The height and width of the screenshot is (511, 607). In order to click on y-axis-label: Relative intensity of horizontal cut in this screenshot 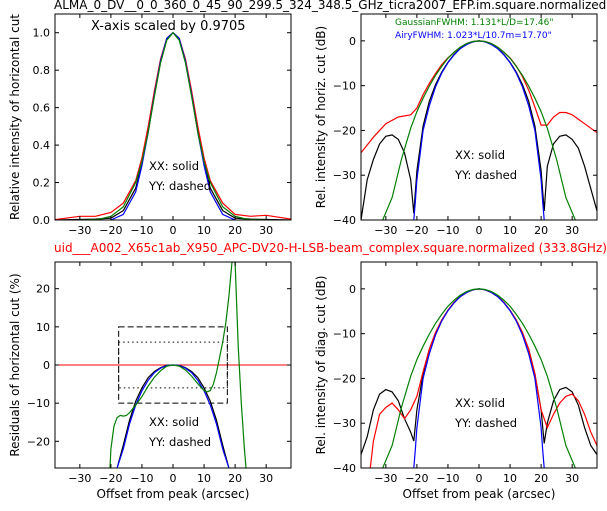, I will do `click(15, 117)`.